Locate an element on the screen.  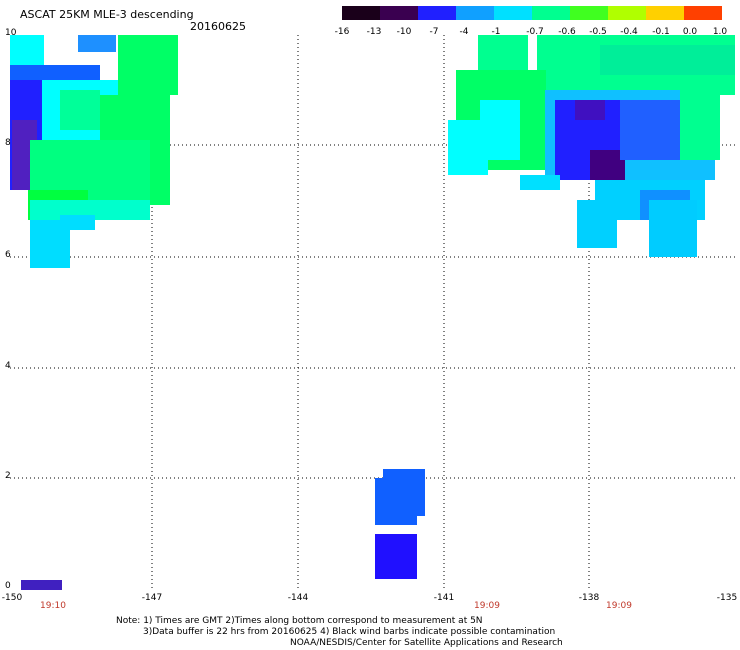
colorbar-label: 0.0 is located at coordinates (690, 32).